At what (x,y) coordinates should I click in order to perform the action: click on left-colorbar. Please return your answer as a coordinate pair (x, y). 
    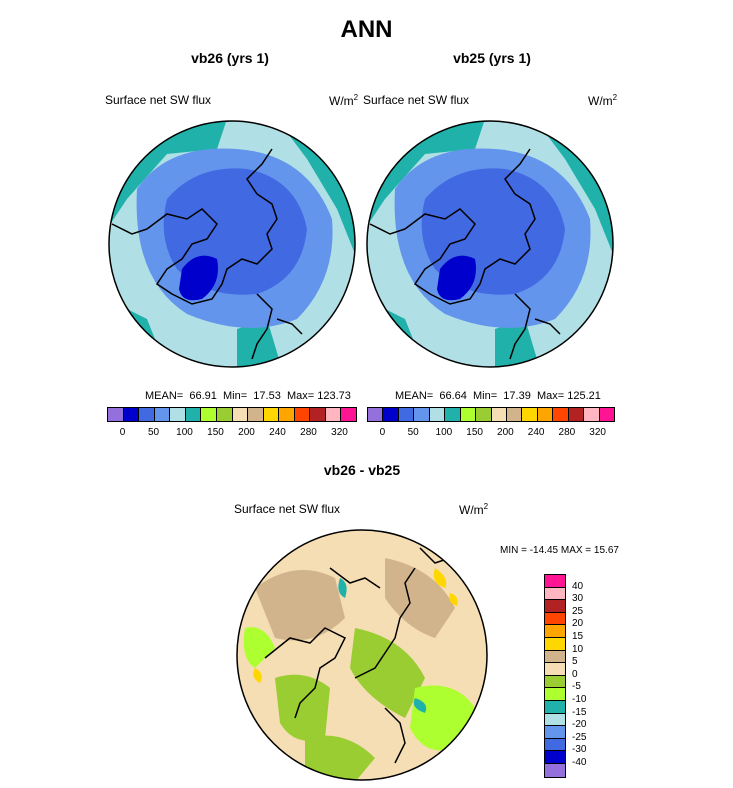
    Looking at the image, I should click on (232, 414).